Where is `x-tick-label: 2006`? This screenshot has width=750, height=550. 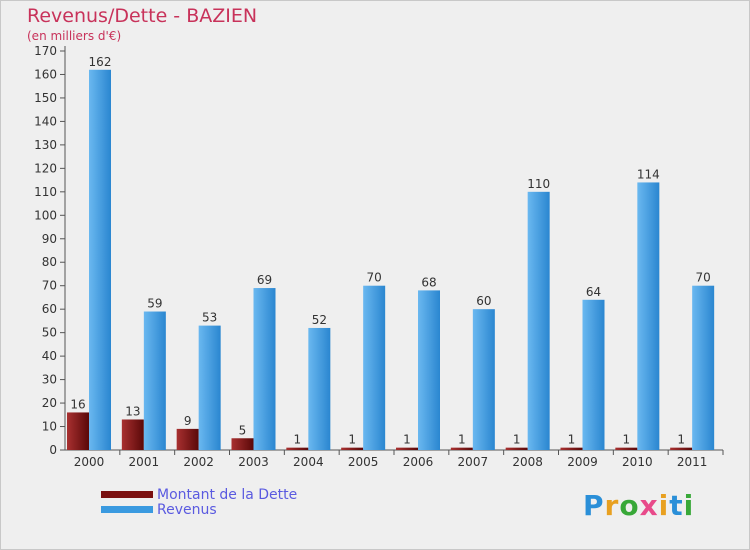 x-tick-label: 2006 is located at coordinates (418, 462).